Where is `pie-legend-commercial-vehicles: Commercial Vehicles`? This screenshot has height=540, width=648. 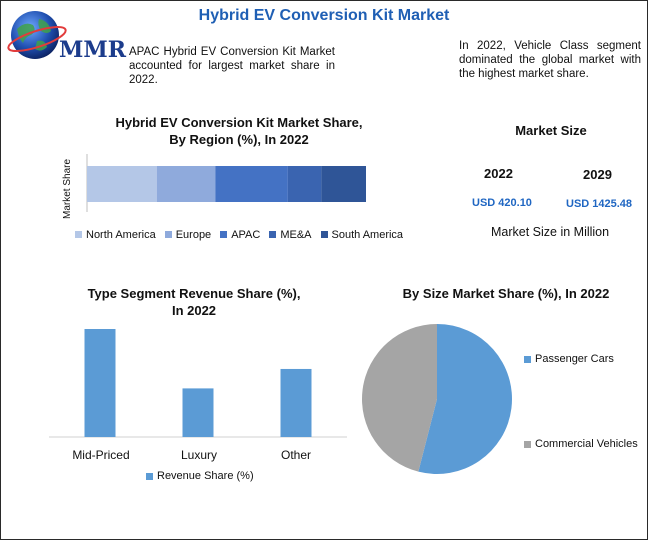
pie-legend-commercial-vehicles: Commercial Vehicles is located at coordinates (581, 444).